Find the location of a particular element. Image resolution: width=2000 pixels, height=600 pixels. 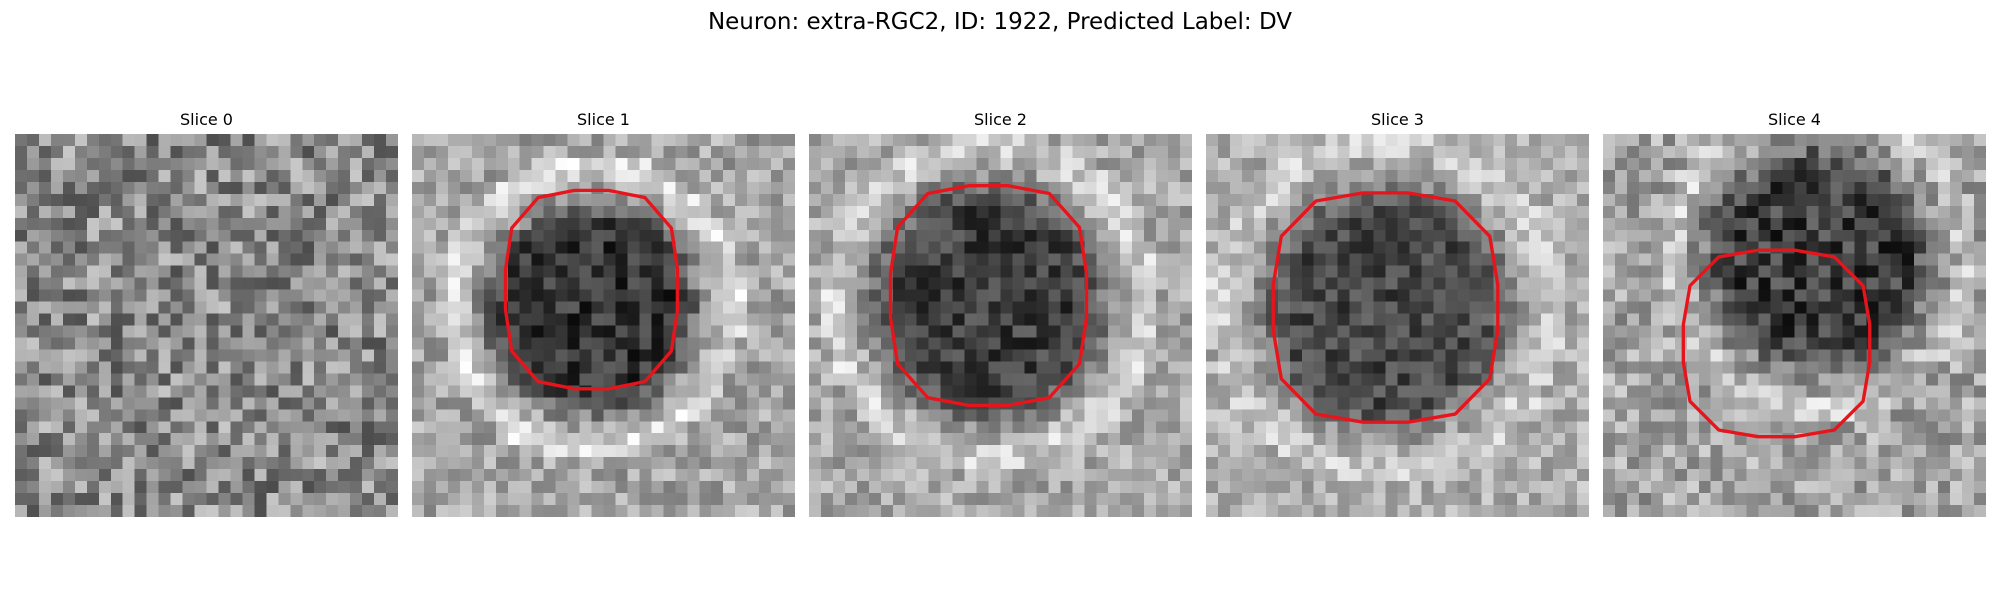

slice-panel-3: Slice 3 is located at coordinates (1397, 314).